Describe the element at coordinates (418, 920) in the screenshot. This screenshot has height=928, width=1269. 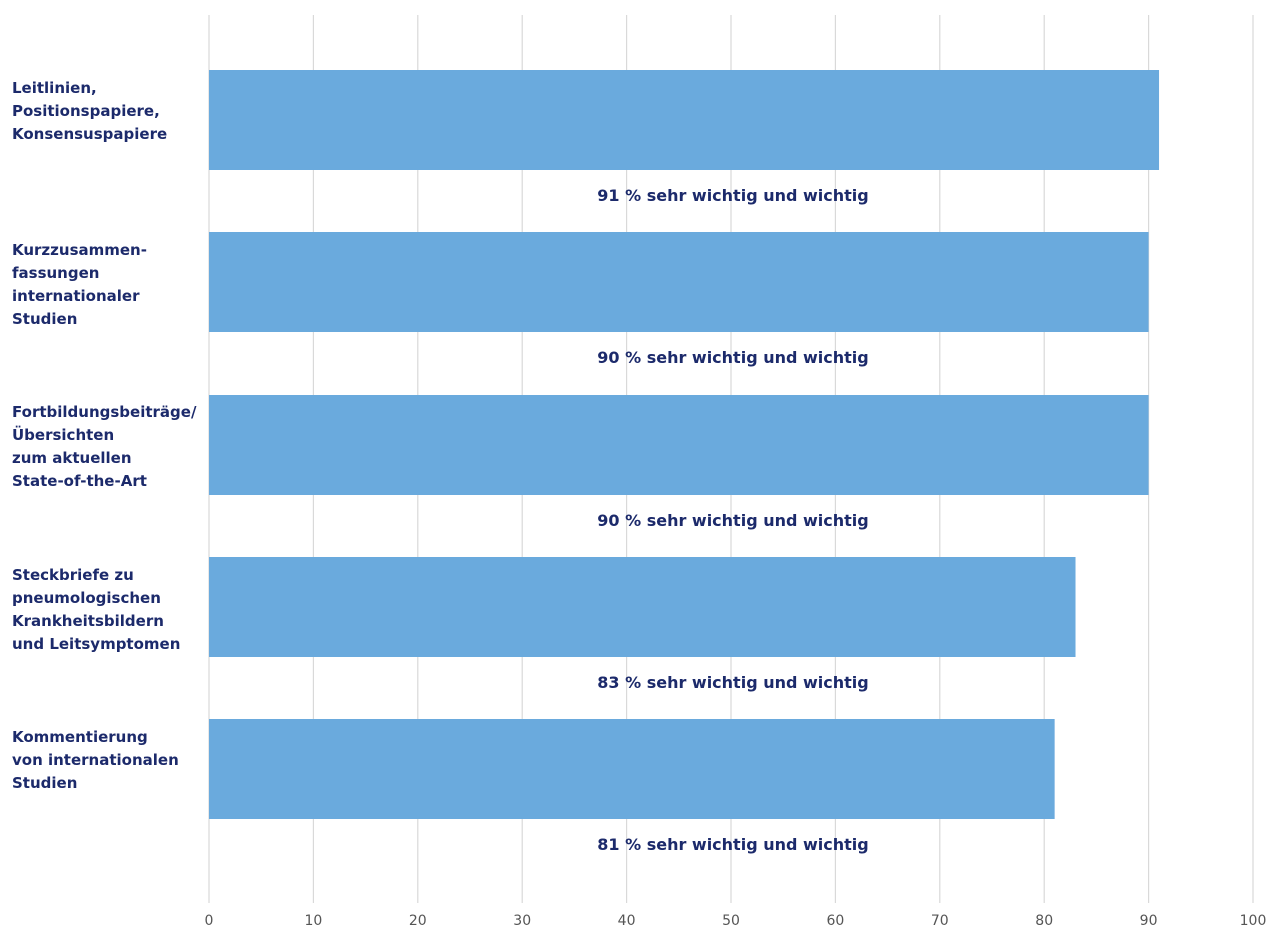
I see `x-tick-label: 20` at that location.